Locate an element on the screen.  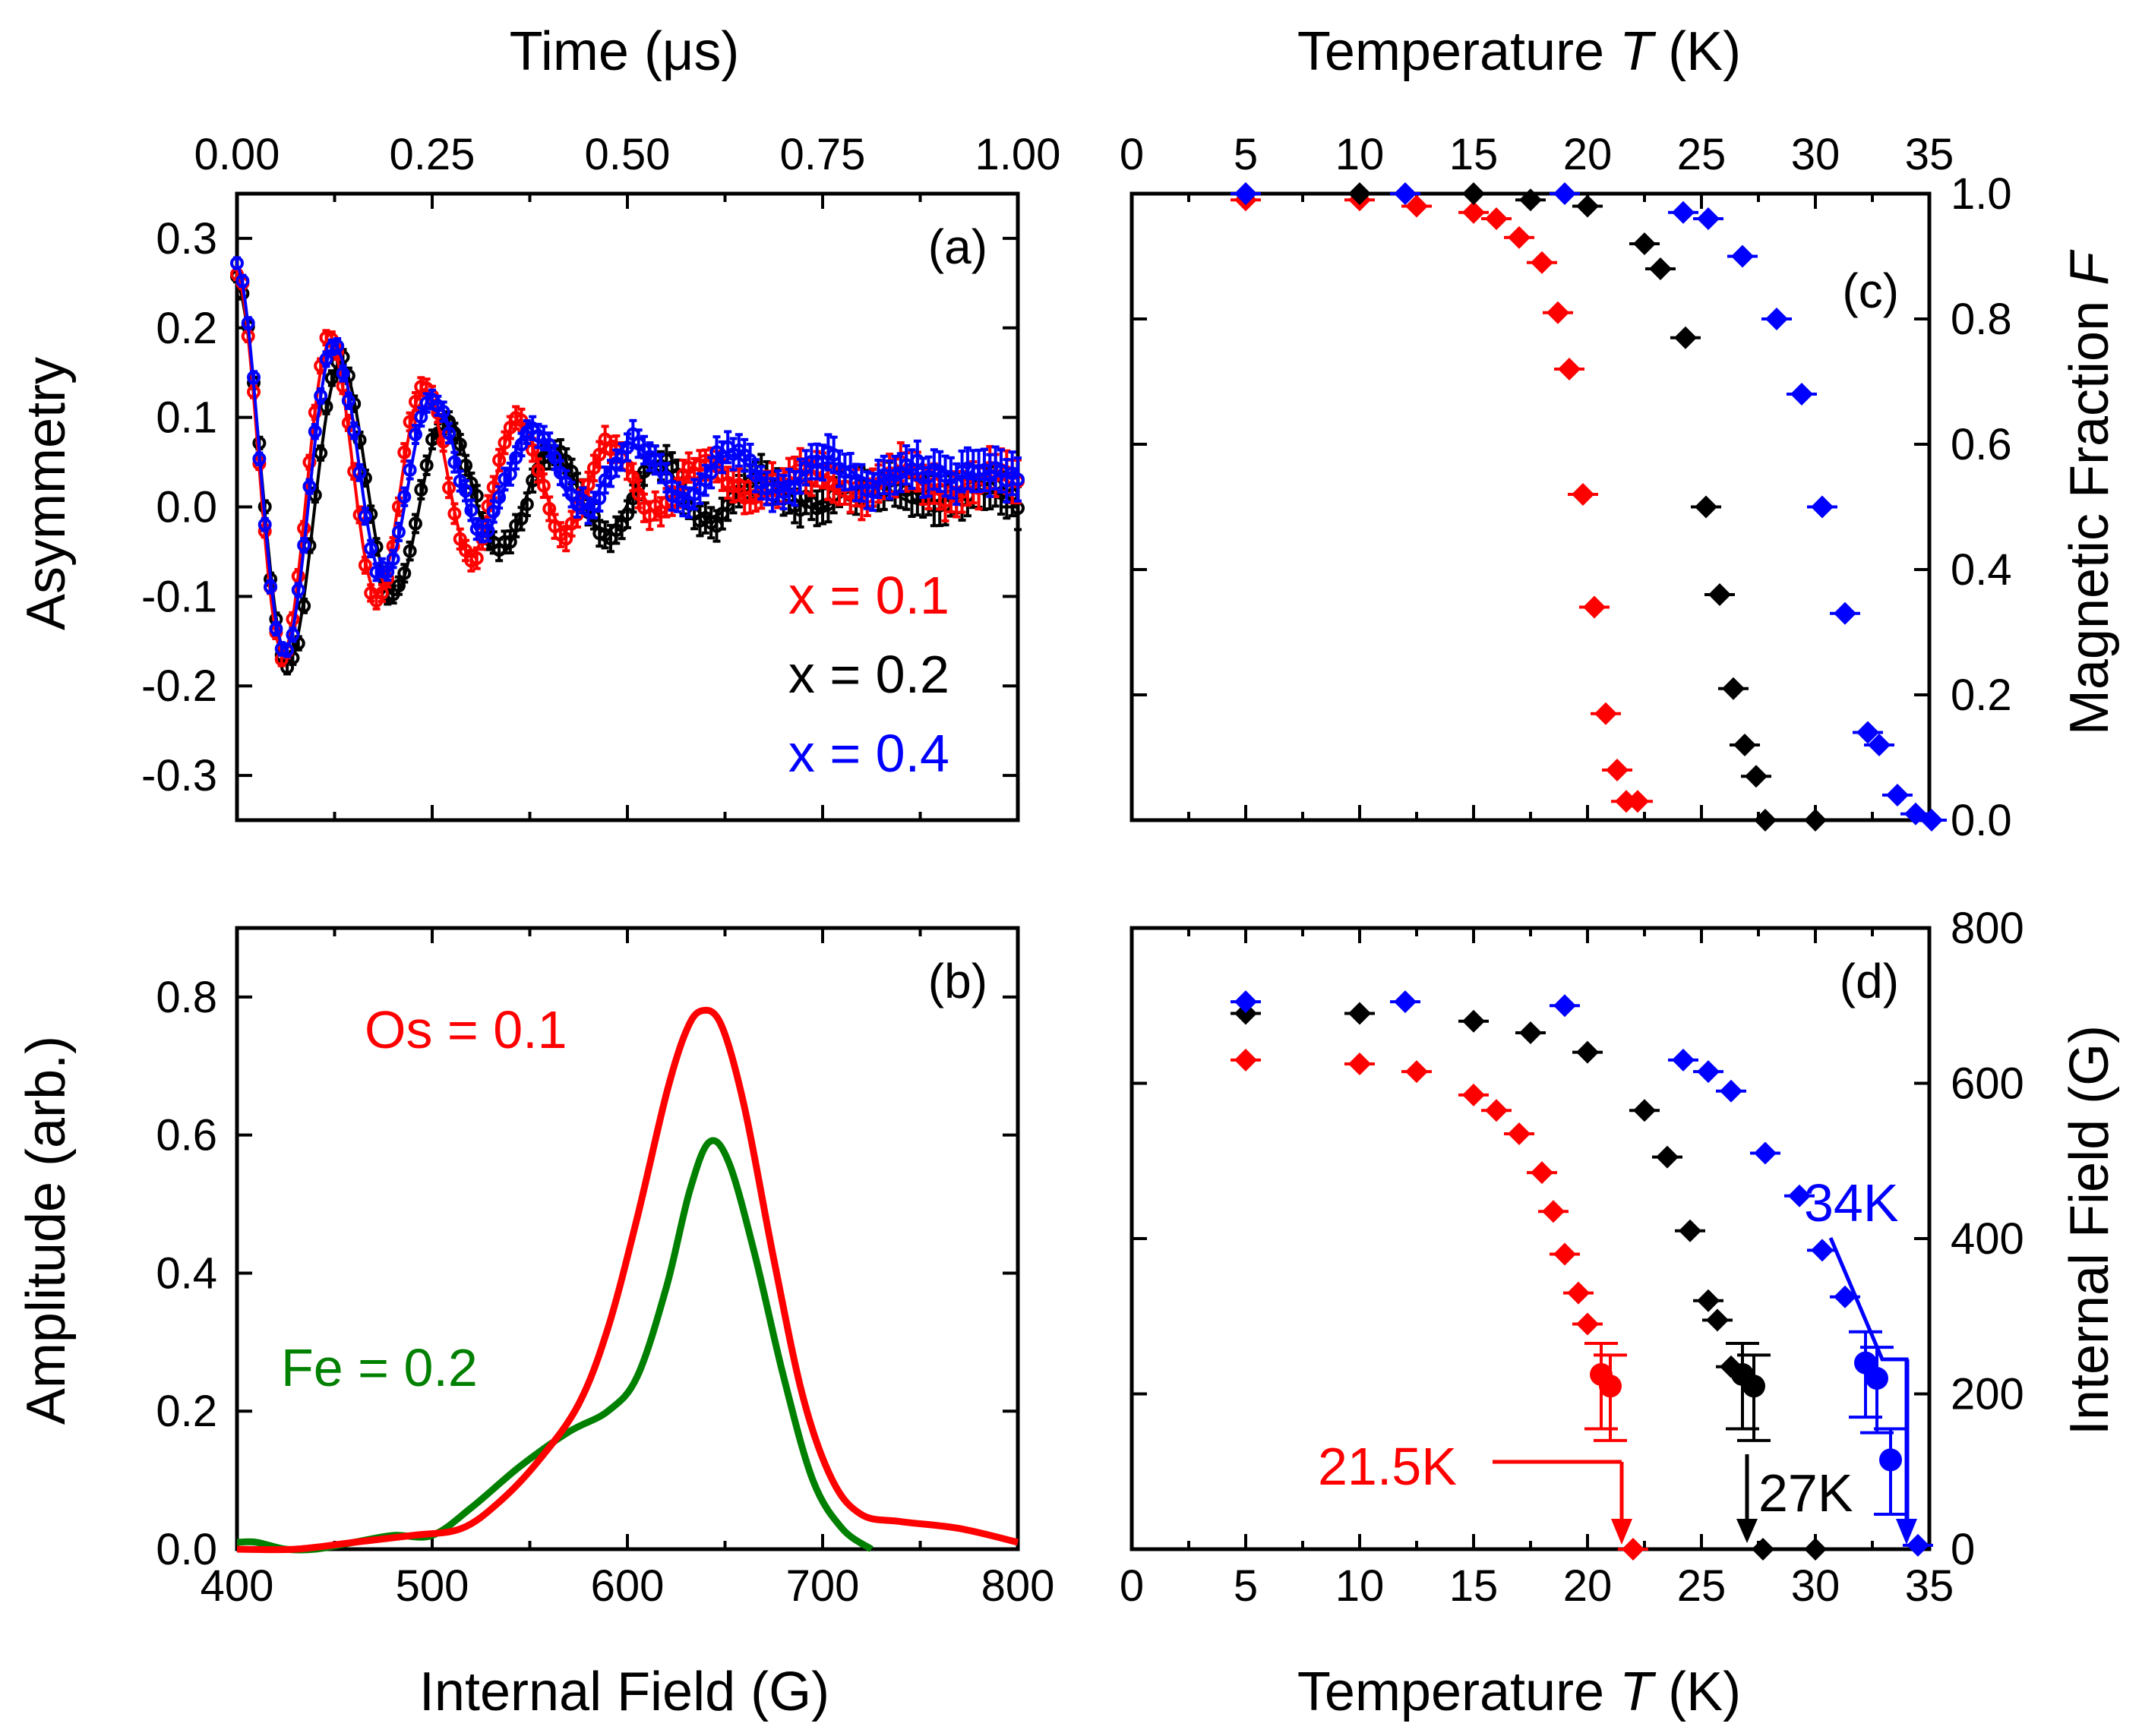
panel-b-ytick-label-1: 0.2 is located at coordinates (186, 1411).